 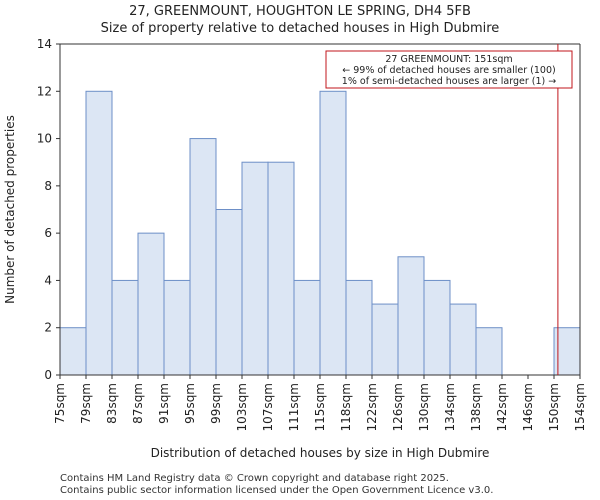 What do you see at coordinates (255, 268) in the screenshot?
I see `bar-103sqm` at bounding box center [255, 268].